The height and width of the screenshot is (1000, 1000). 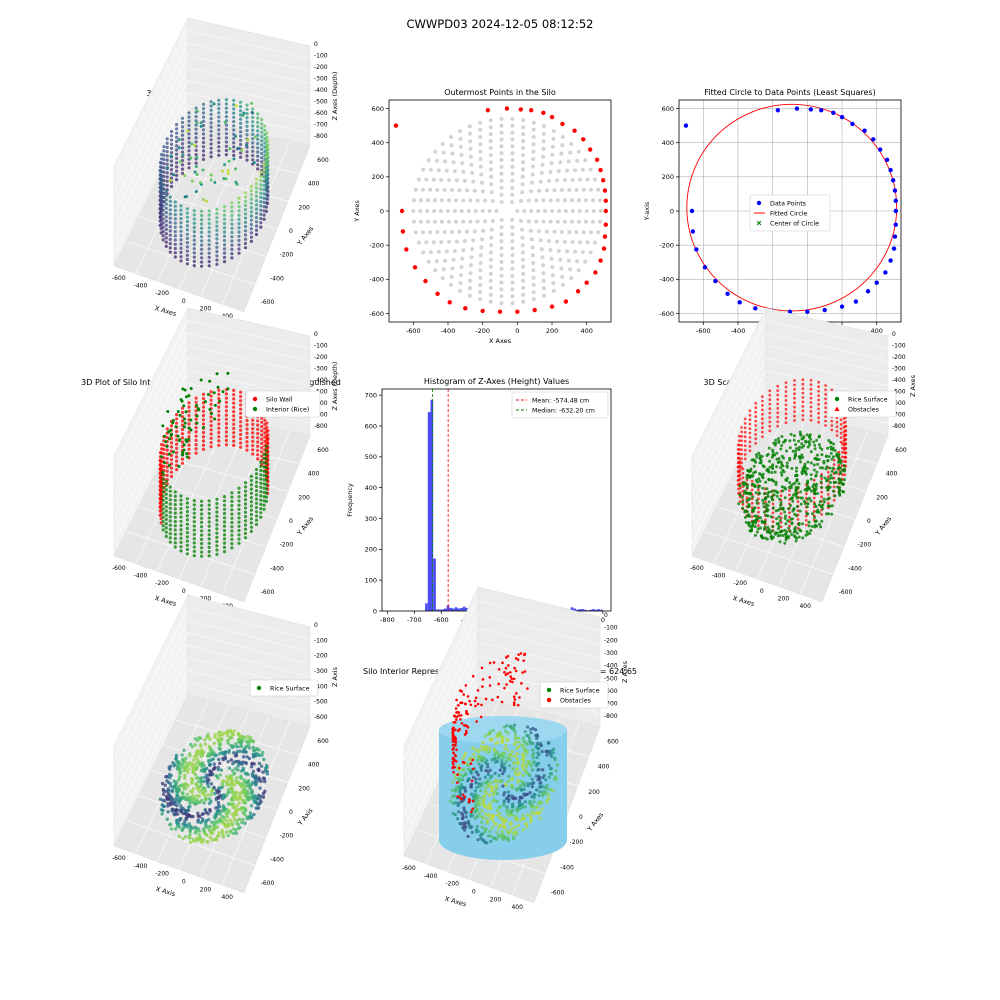 I want to click on x-tick-label: -200, so click(x=452, y=884).